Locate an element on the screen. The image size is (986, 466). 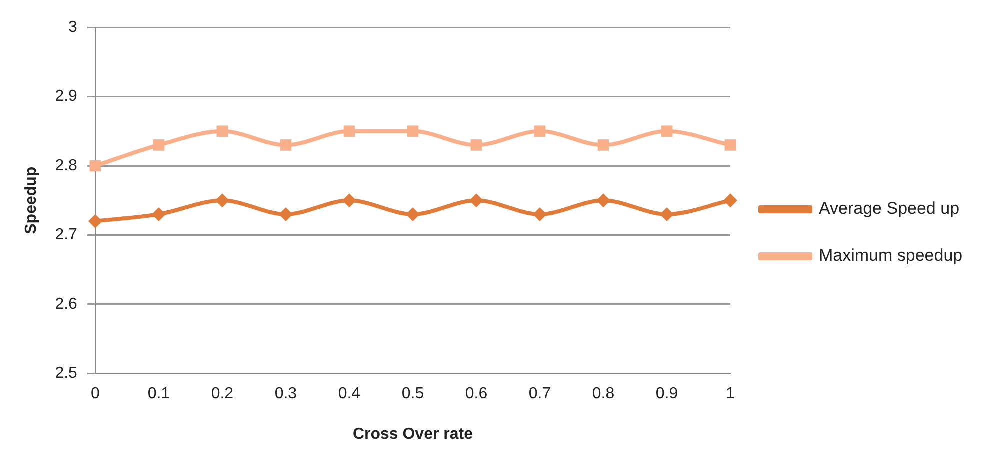
x-tick-label: 0 is located at coordinates (95, 394).